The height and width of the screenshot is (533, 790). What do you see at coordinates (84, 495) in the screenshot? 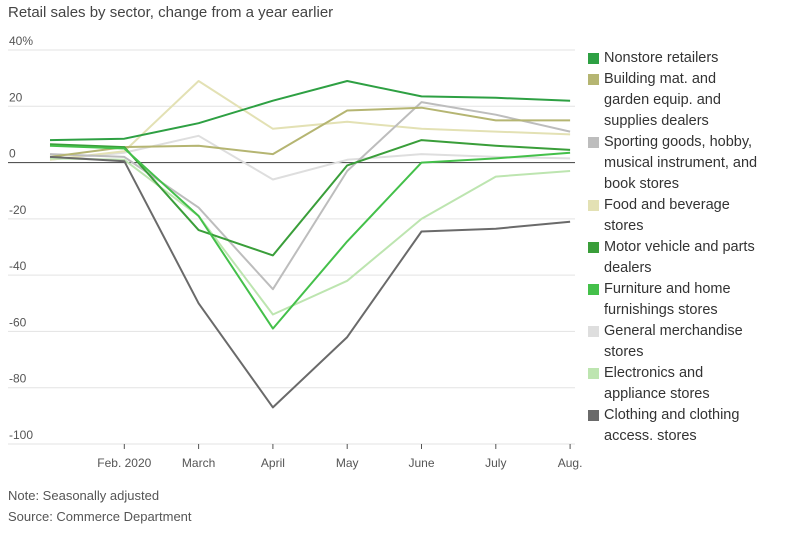
I see `chart-note: Note: Seasonally adjusted` at bounding box center [84, 495].